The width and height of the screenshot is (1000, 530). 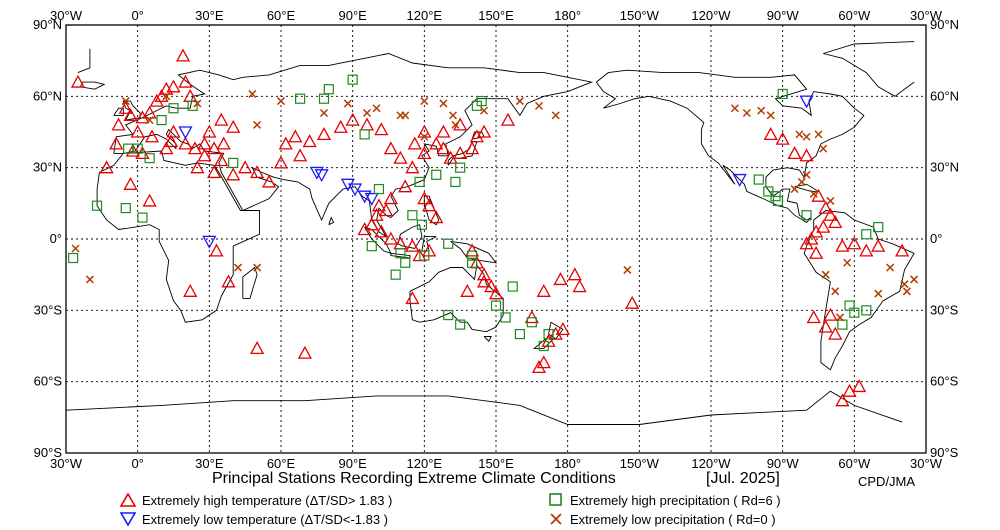 What do you see at coordinates (944, 309) in the screenshot?
I see `lat-label-right: 30°S` at bounding box center [944, 309].